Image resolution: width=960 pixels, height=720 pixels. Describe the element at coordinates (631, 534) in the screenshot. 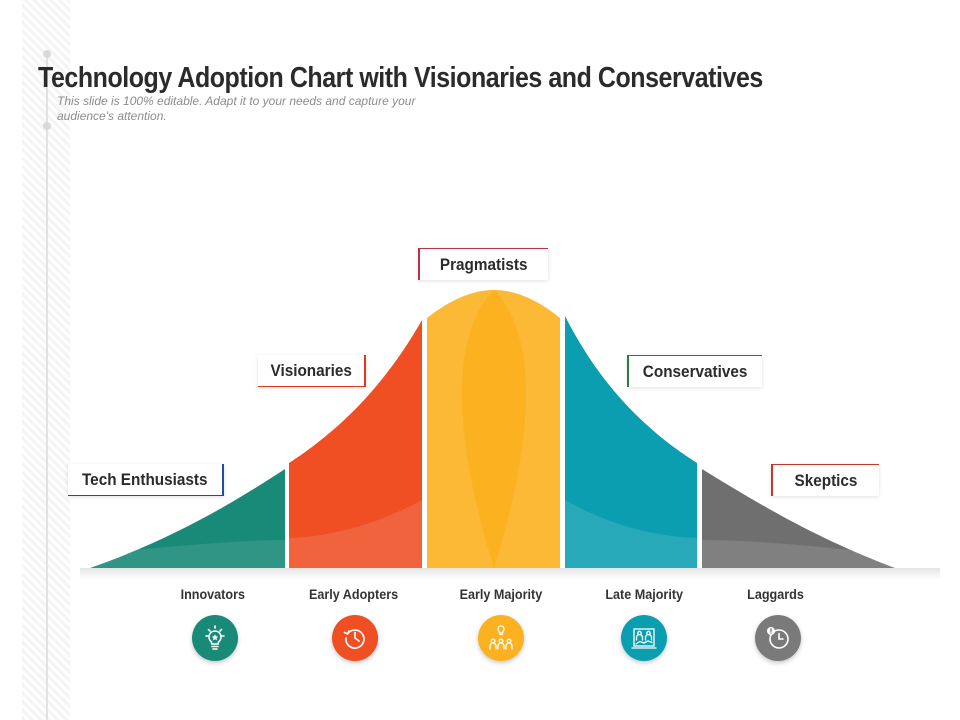

I see `segment-late-majority-highlight` at that location.